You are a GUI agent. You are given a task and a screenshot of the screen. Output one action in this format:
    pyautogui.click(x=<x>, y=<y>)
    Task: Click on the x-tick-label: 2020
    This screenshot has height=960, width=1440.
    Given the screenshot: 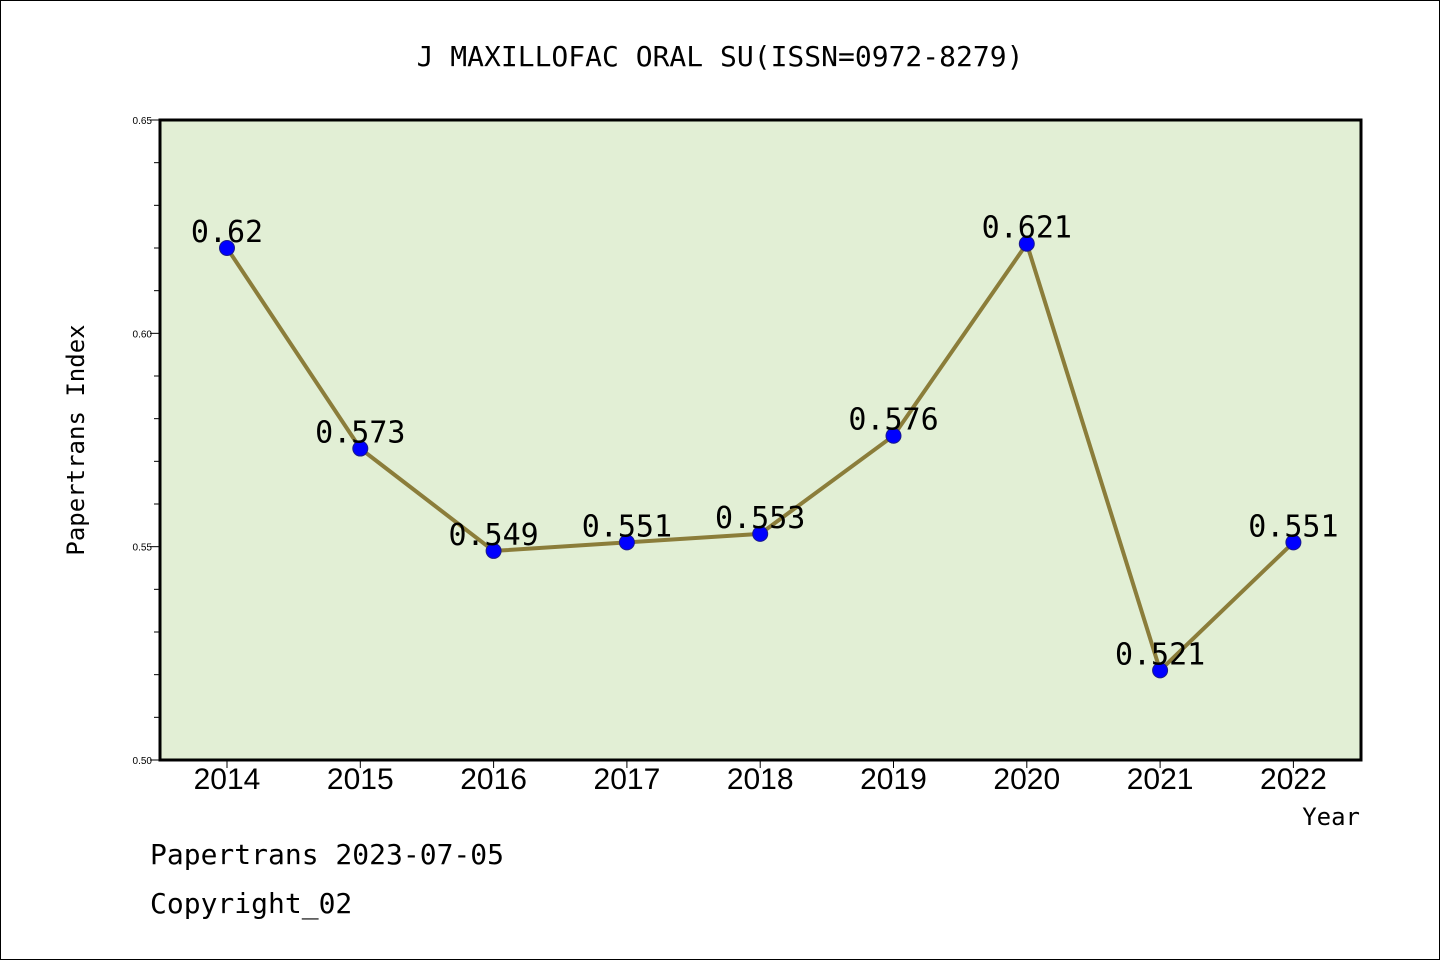 What is the action you would take?
    pyautogui.click(x=1026, y=779)
    